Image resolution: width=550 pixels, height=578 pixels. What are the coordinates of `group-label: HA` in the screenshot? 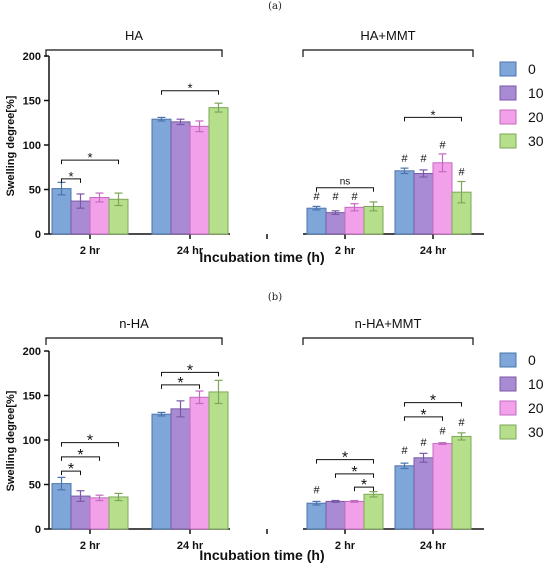 It's located at (134, 35).